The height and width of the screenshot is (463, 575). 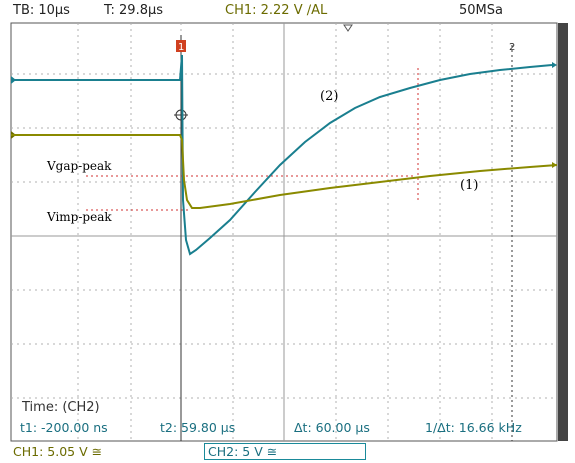 What do you see at coordinates (563, 232) in the screenshot?
I see `screen-scroll-strip` at bounding box center [563, 232].